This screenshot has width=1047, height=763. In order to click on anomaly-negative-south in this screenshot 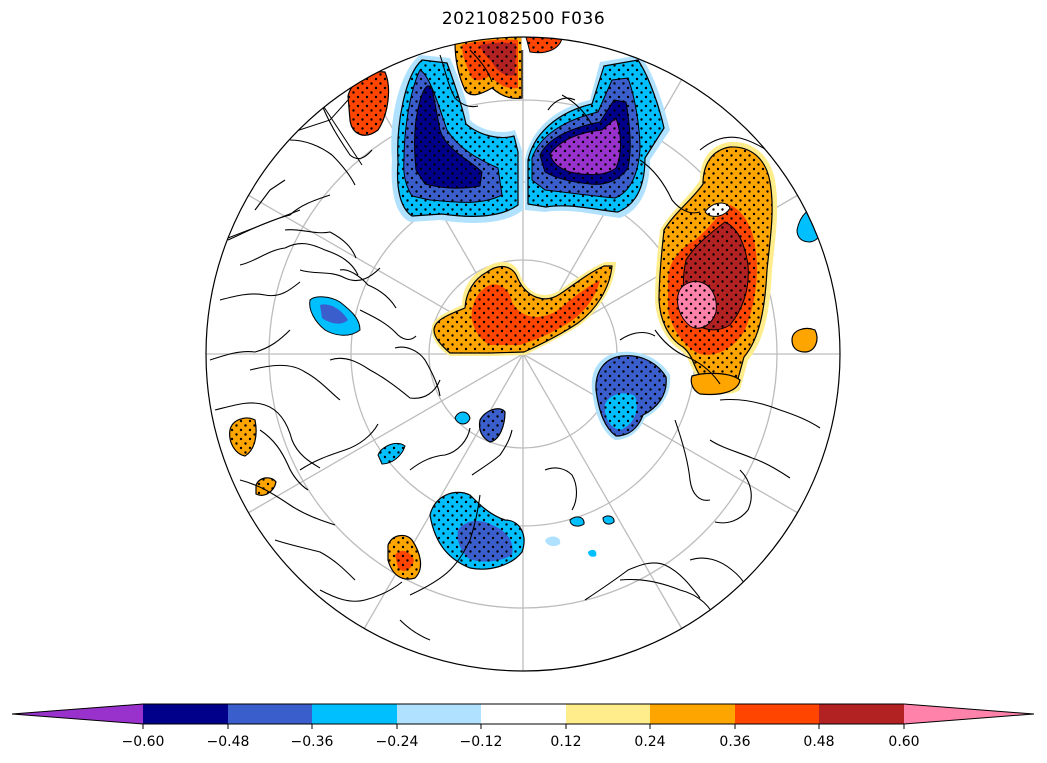, I will do `click(477, 530)`.